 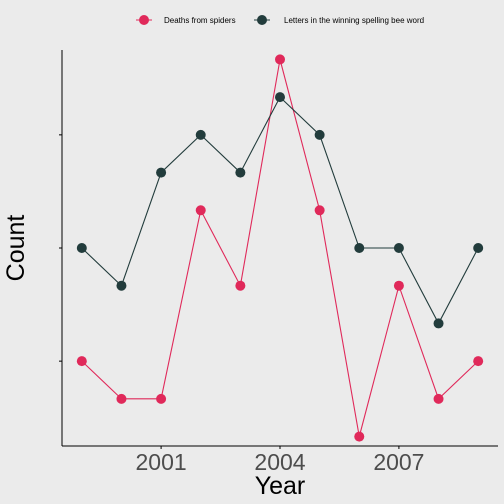 I want to click on x-tick-label: 2001, so click(x=161, y=462).